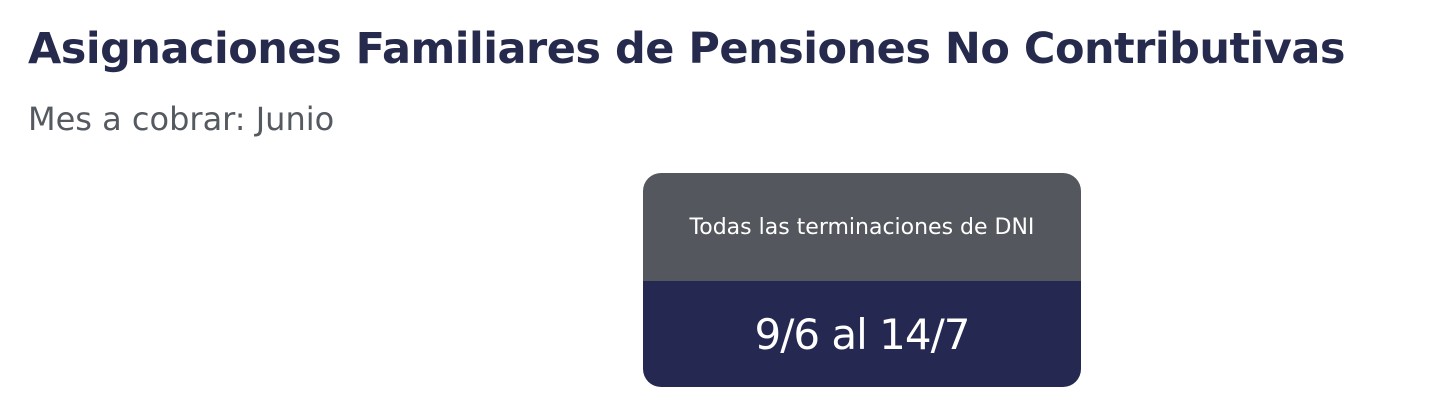  I want to click on page-subtitle: Mes a cobrar: Junio, so click(181, 119).